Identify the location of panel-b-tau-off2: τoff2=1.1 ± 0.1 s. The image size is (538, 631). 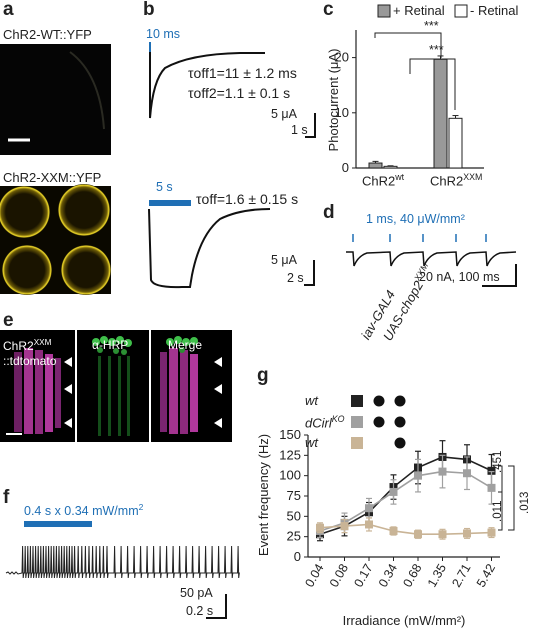
(239, 93).